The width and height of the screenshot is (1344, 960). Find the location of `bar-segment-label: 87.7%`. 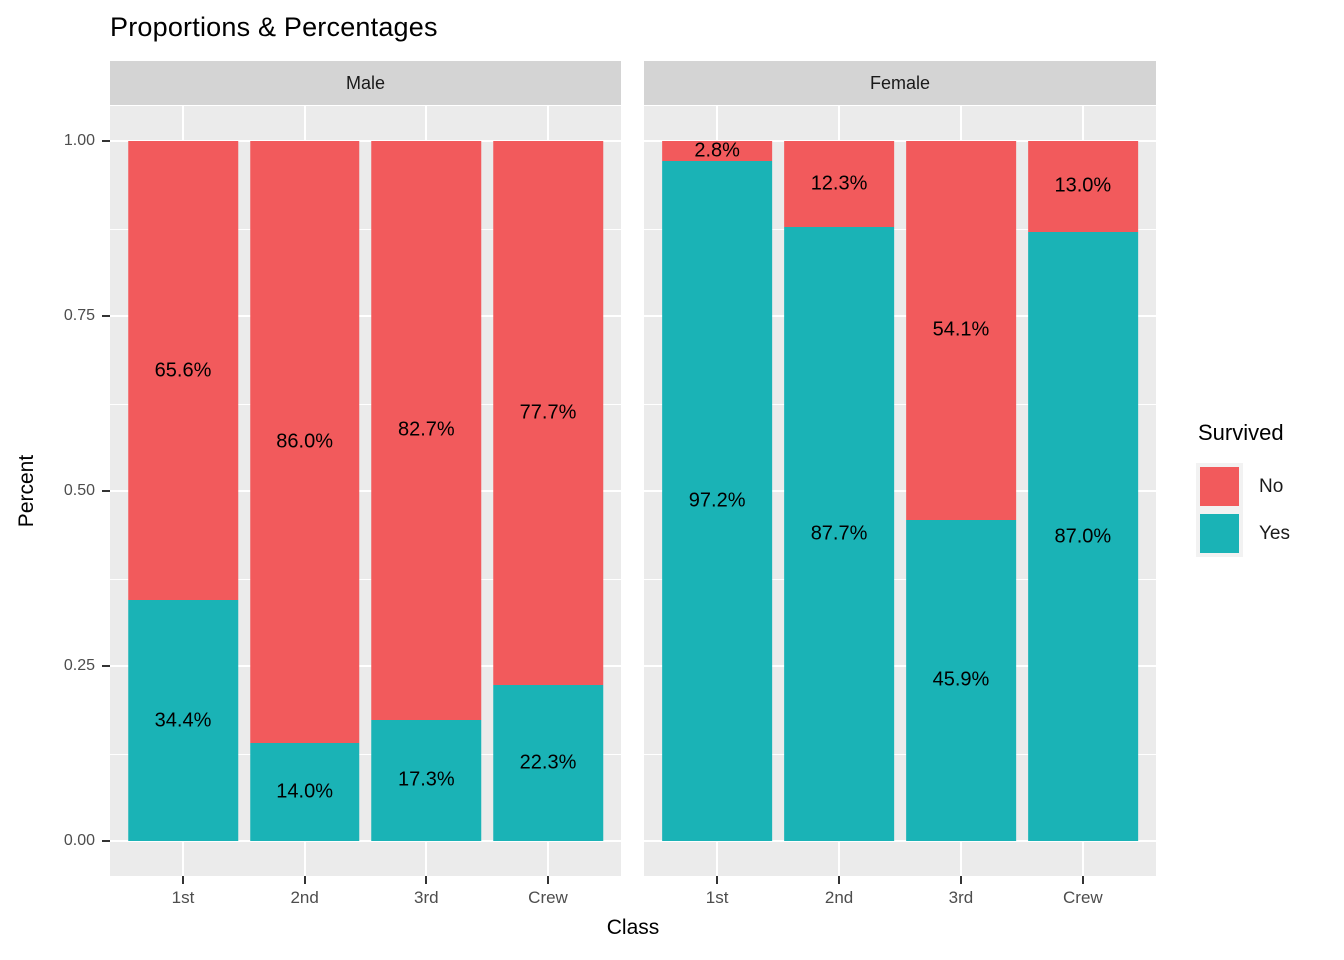

bar-segment-label: 87.7% is located at coordinates (839, 533).